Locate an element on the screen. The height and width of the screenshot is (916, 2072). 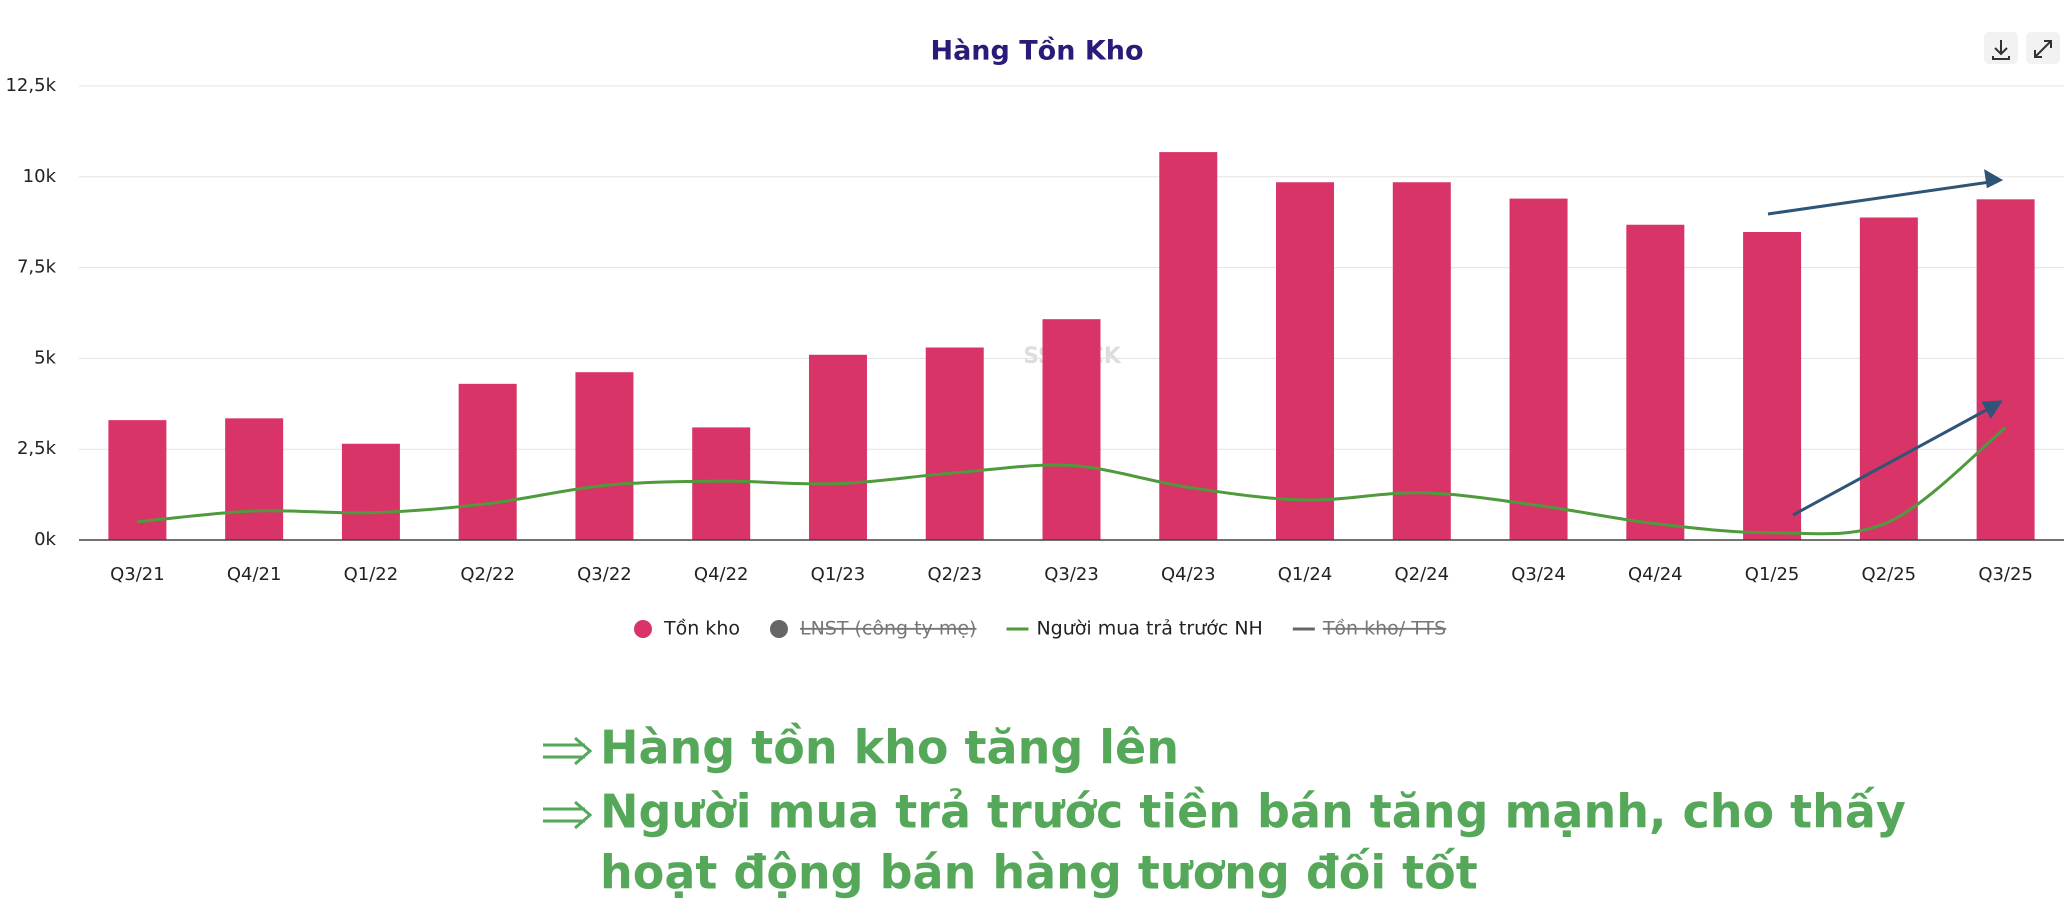
x-tick-label: Q3/22 is located at coordinates (604, 574).